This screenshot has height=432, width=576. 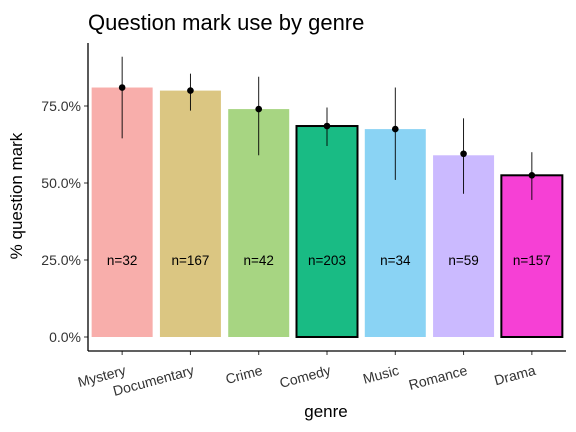 What do you see at coordinates (122, 260) in the screenshot?
I see `n-label-mystery: n=32` at bounding box center [122, 260].